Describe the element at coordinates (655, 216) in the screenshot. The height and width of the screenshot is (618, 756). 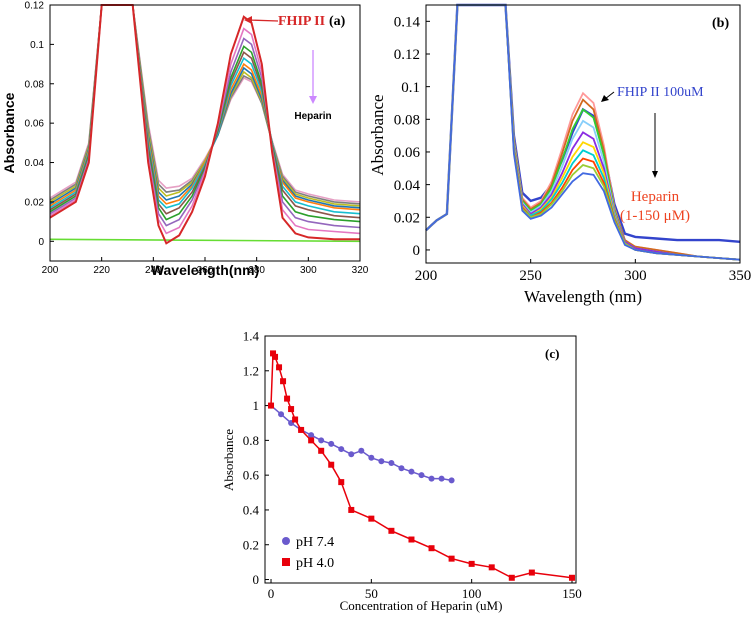
I see `panel-b-heparin-label-2: (1-150 μM)` at that location.